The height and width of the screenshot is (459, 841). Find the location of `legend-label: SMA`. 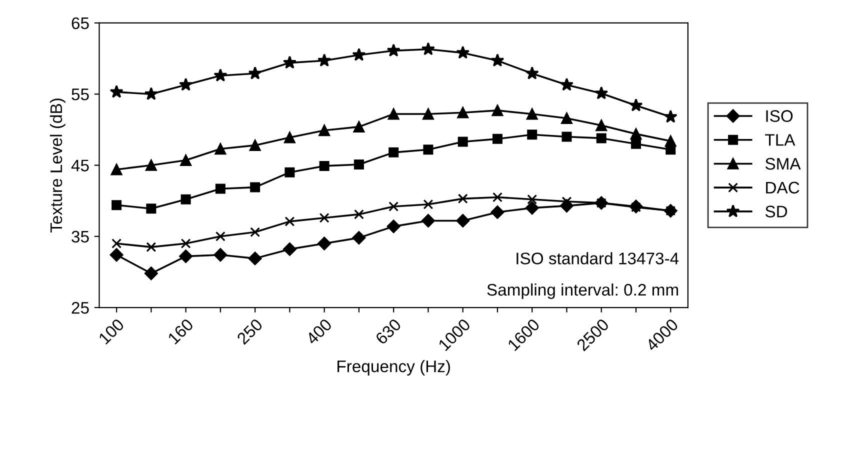

legend-label: SMA is located at coordinates (783, 164).